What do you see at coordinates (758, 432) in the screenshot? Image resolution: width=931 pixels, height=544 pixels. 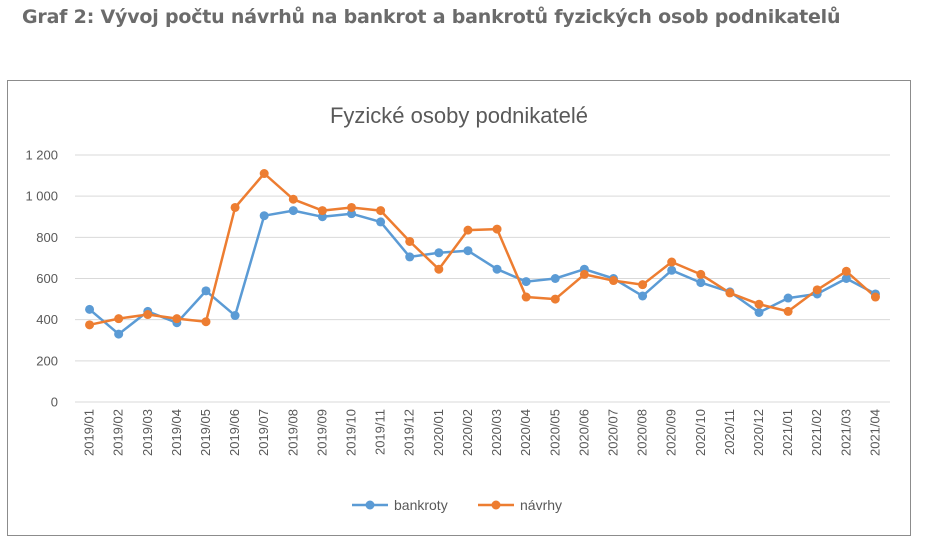 I see `x-tick-label: 2020/12` at bounding box center [758, 432].